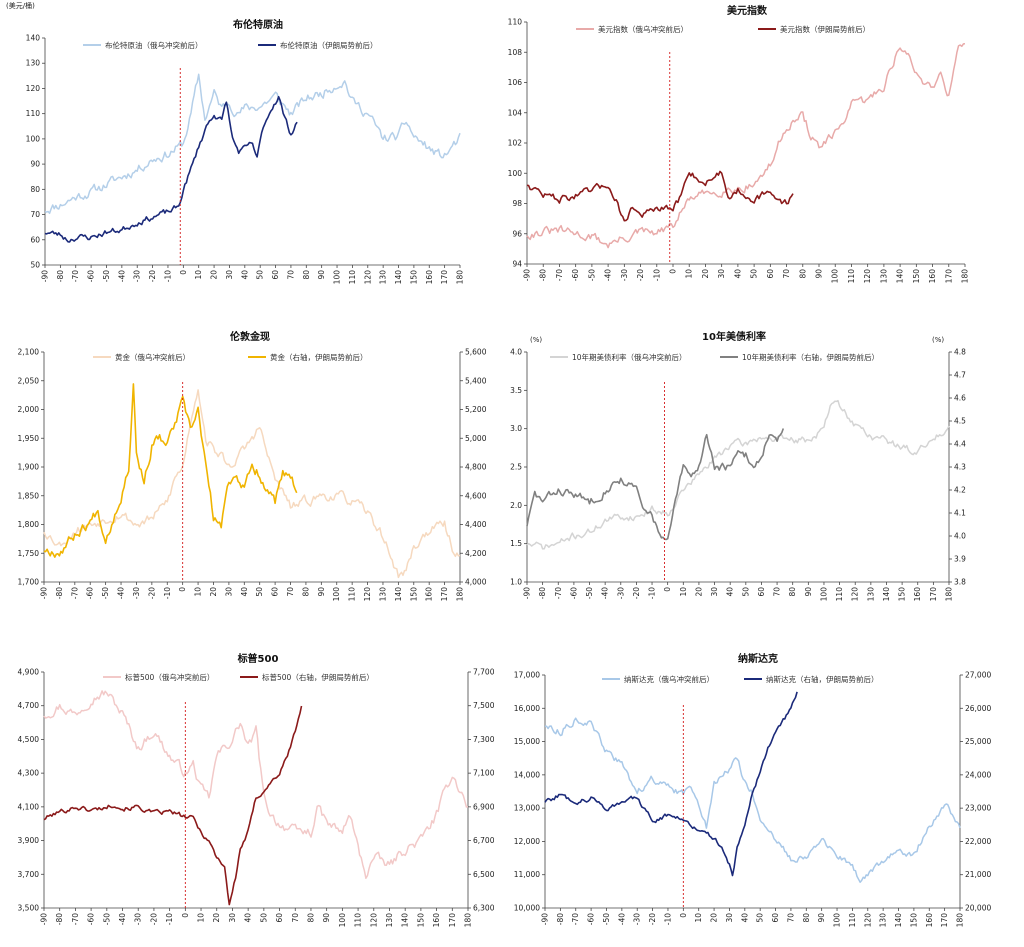 The height and width of the screenshot is (947, 1024). What do you see at coordinates (29, 352) in the screenshot?
I see `y-tick-label: 2,100` at bounding box center [29, 352].